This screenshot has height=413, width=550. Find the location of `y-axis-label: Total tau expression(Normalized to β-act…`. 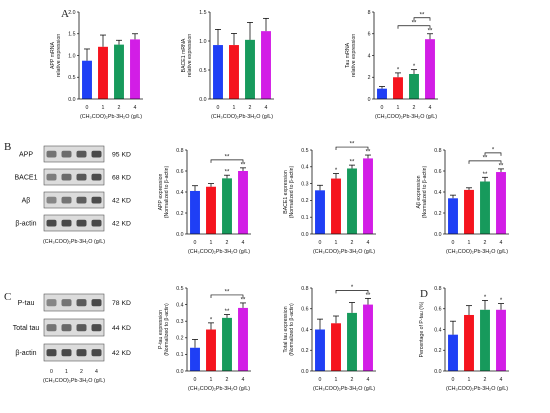

y-axis-label: Total tau expression(Normalized to β-act… is located at coordinates (289, 329).